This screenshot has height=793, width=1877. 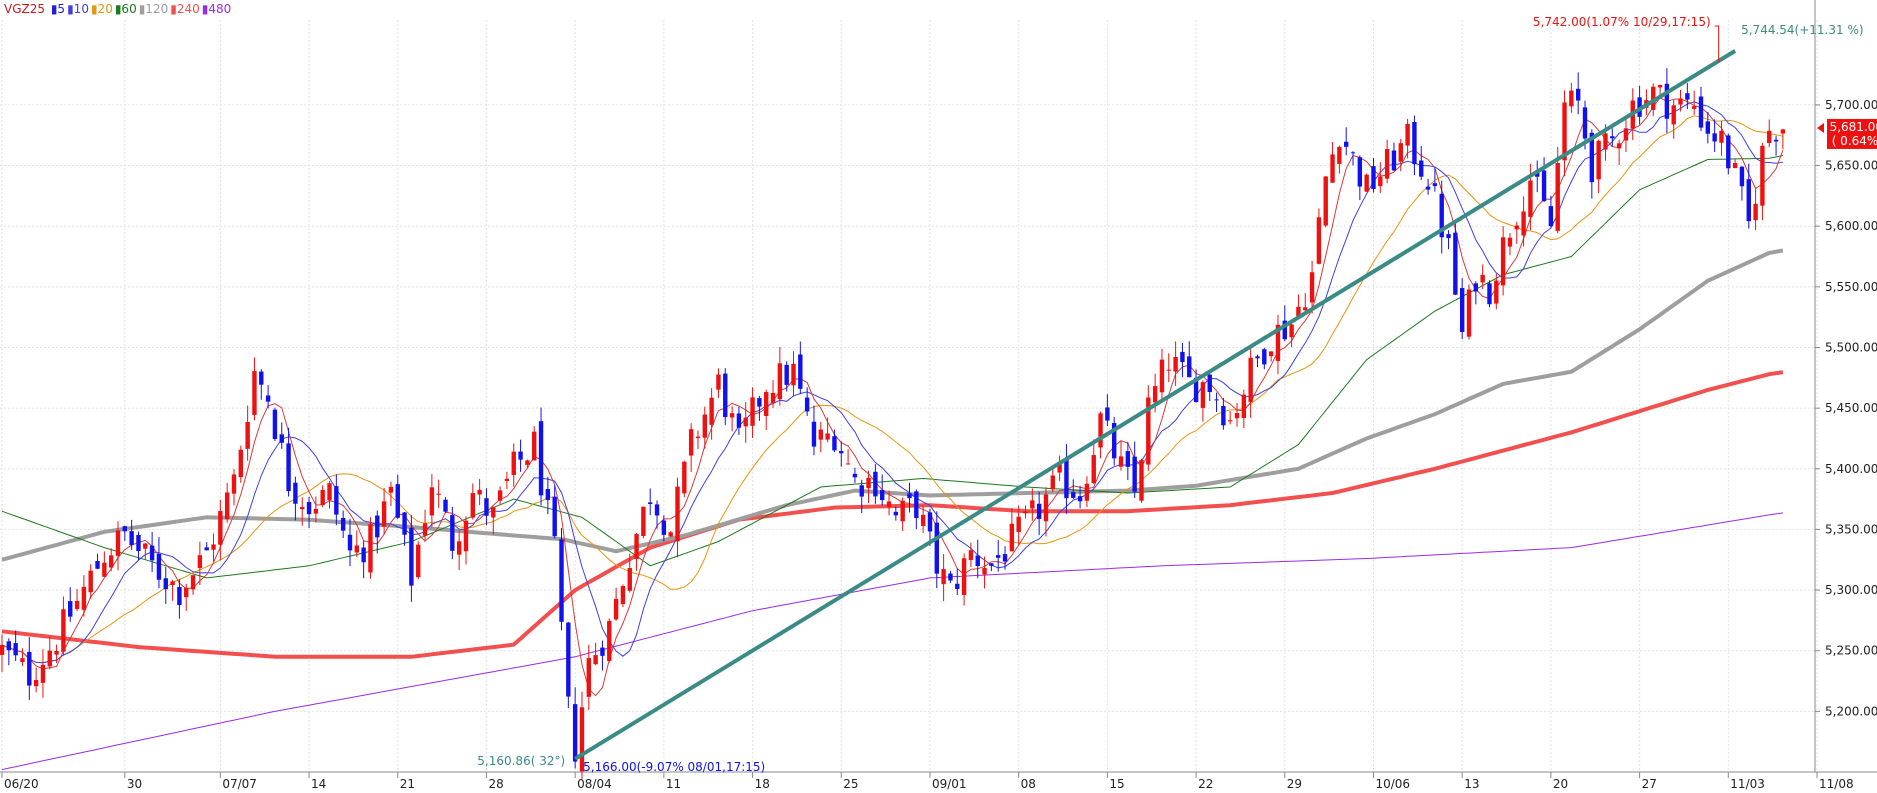 I want to click on y-tick-label: 5,200.00, so click(x=1851, y=711).